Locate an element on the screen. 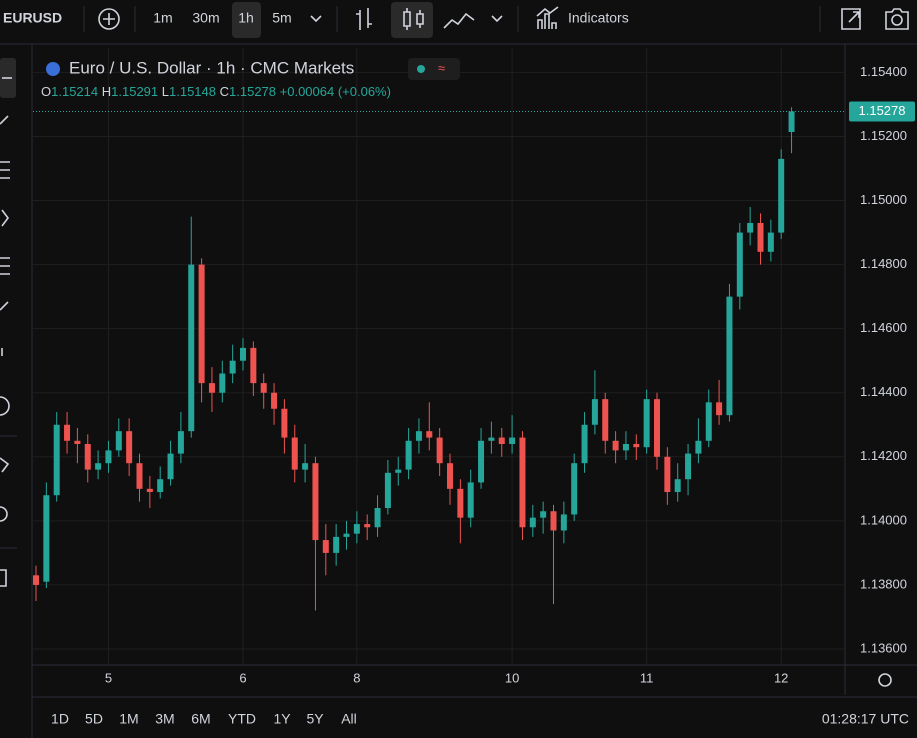  range-button: 1M is located at coordinates (128, 719).